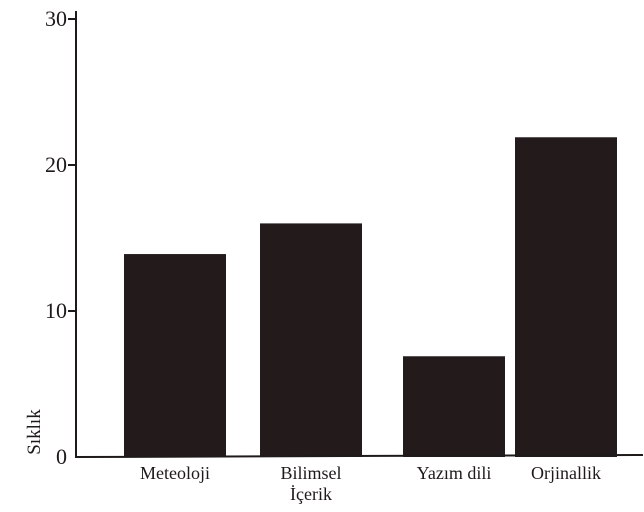 Image resolution: width=644 pixels, height=512 pixels. Describe the element at coordinates (56, 164) in the screenshot. I see `y-tick-label: 20` at that location.